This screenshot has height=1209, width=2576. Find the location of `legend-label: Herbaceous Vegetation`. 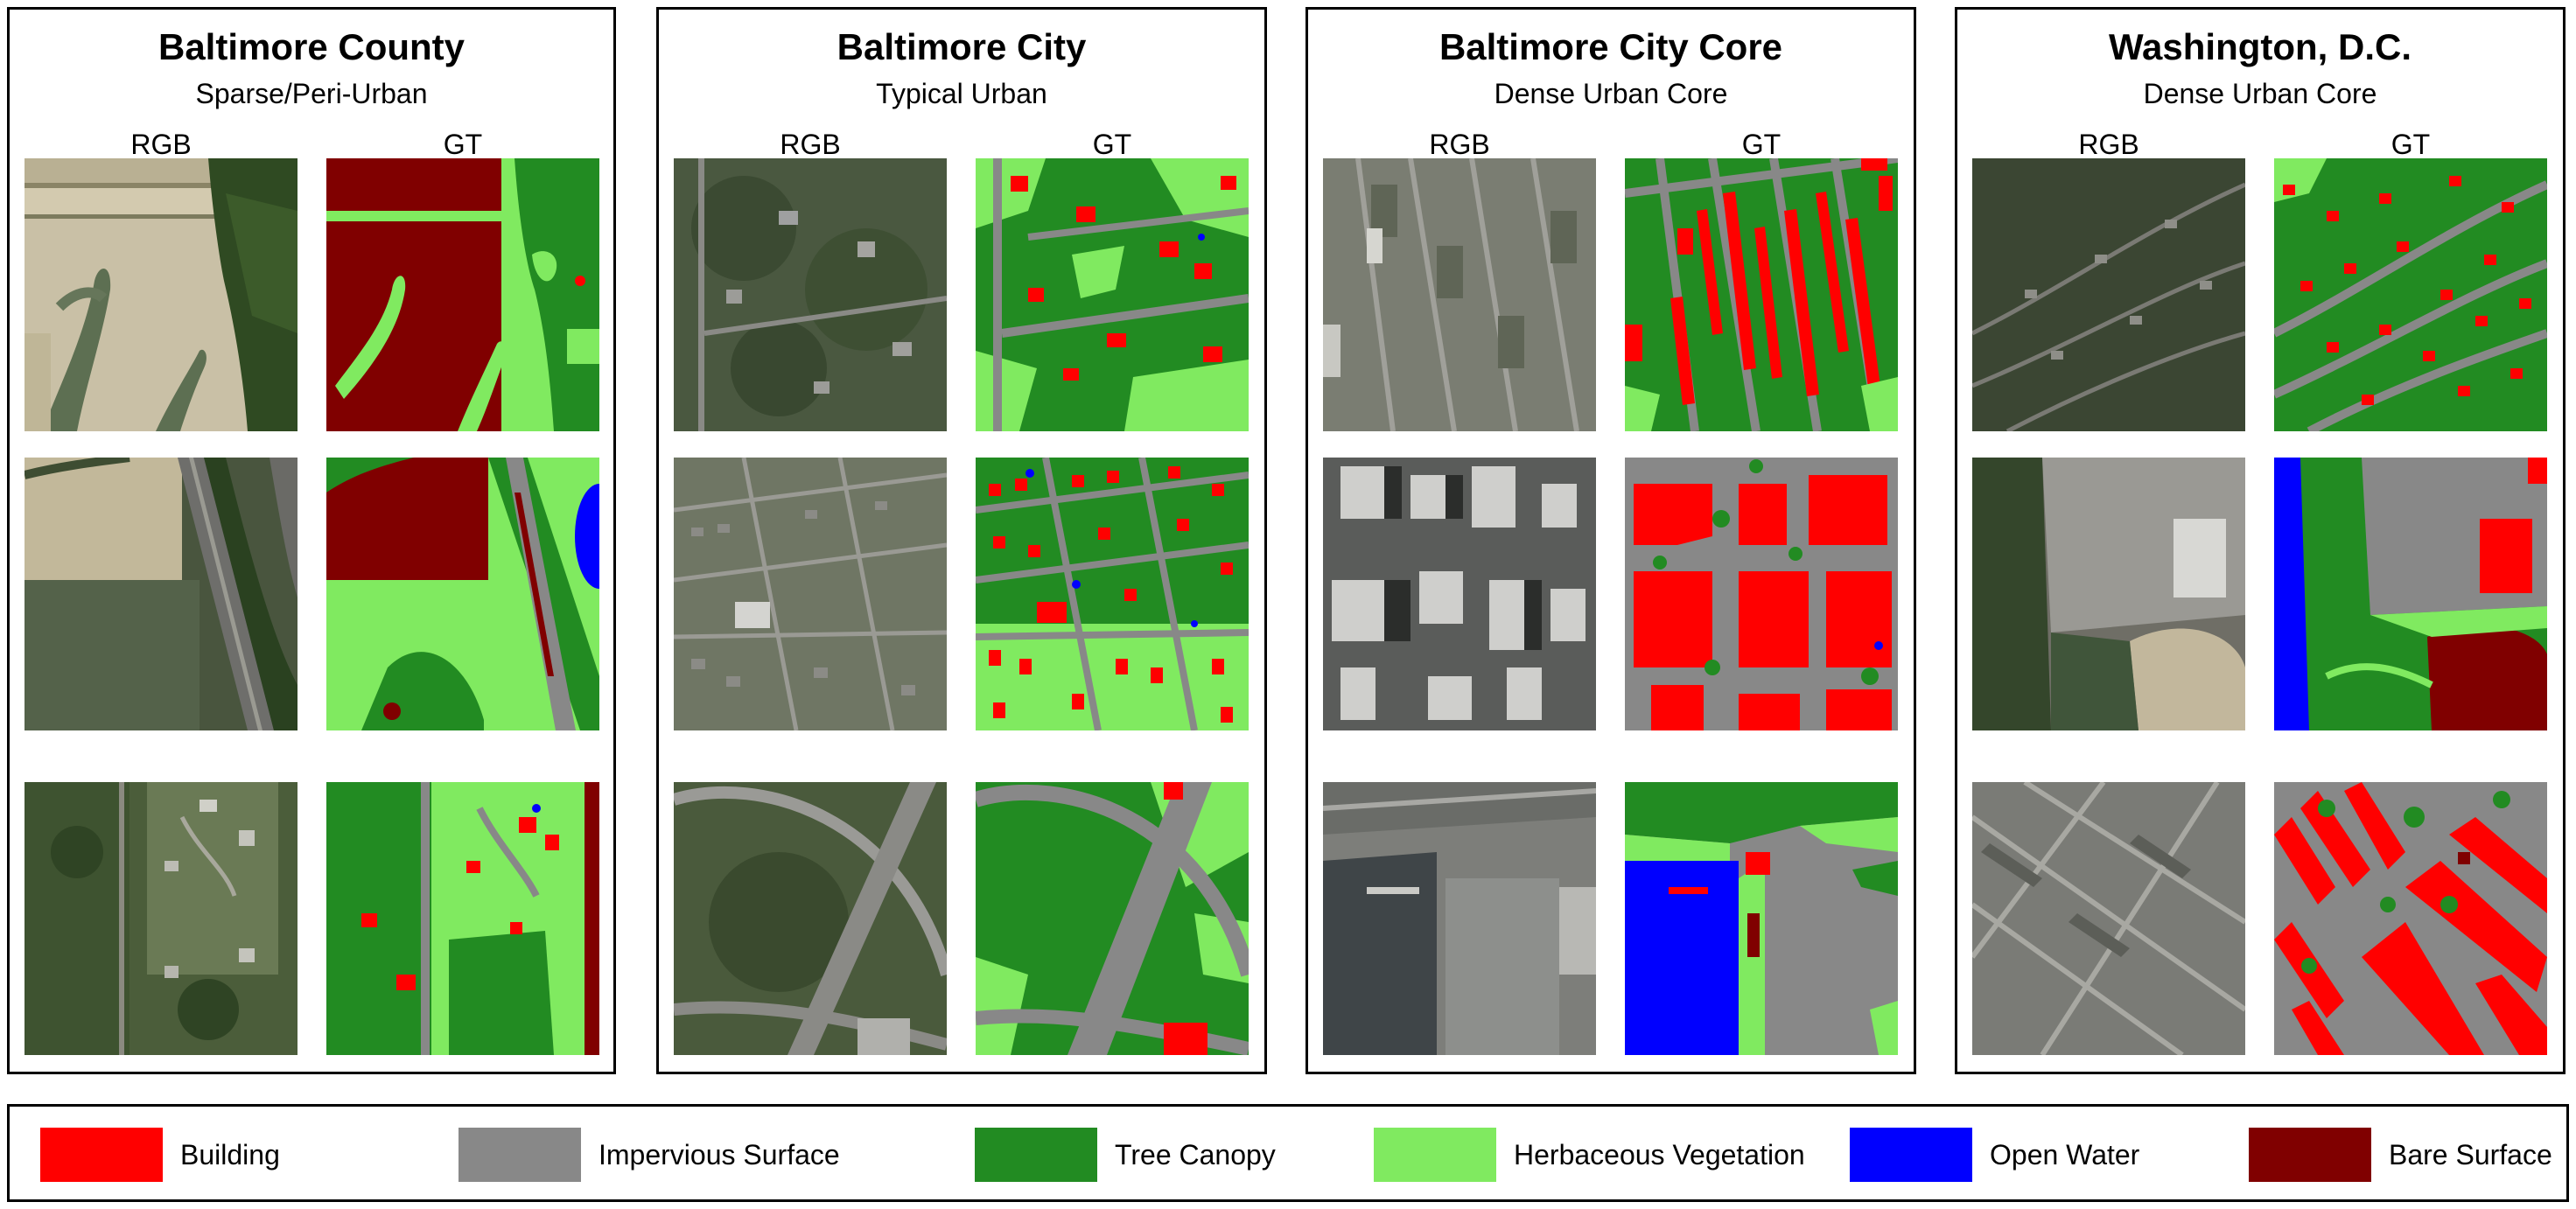

legend-label: Herbaceous Vegetation is located at coordinates (1659, 1155).